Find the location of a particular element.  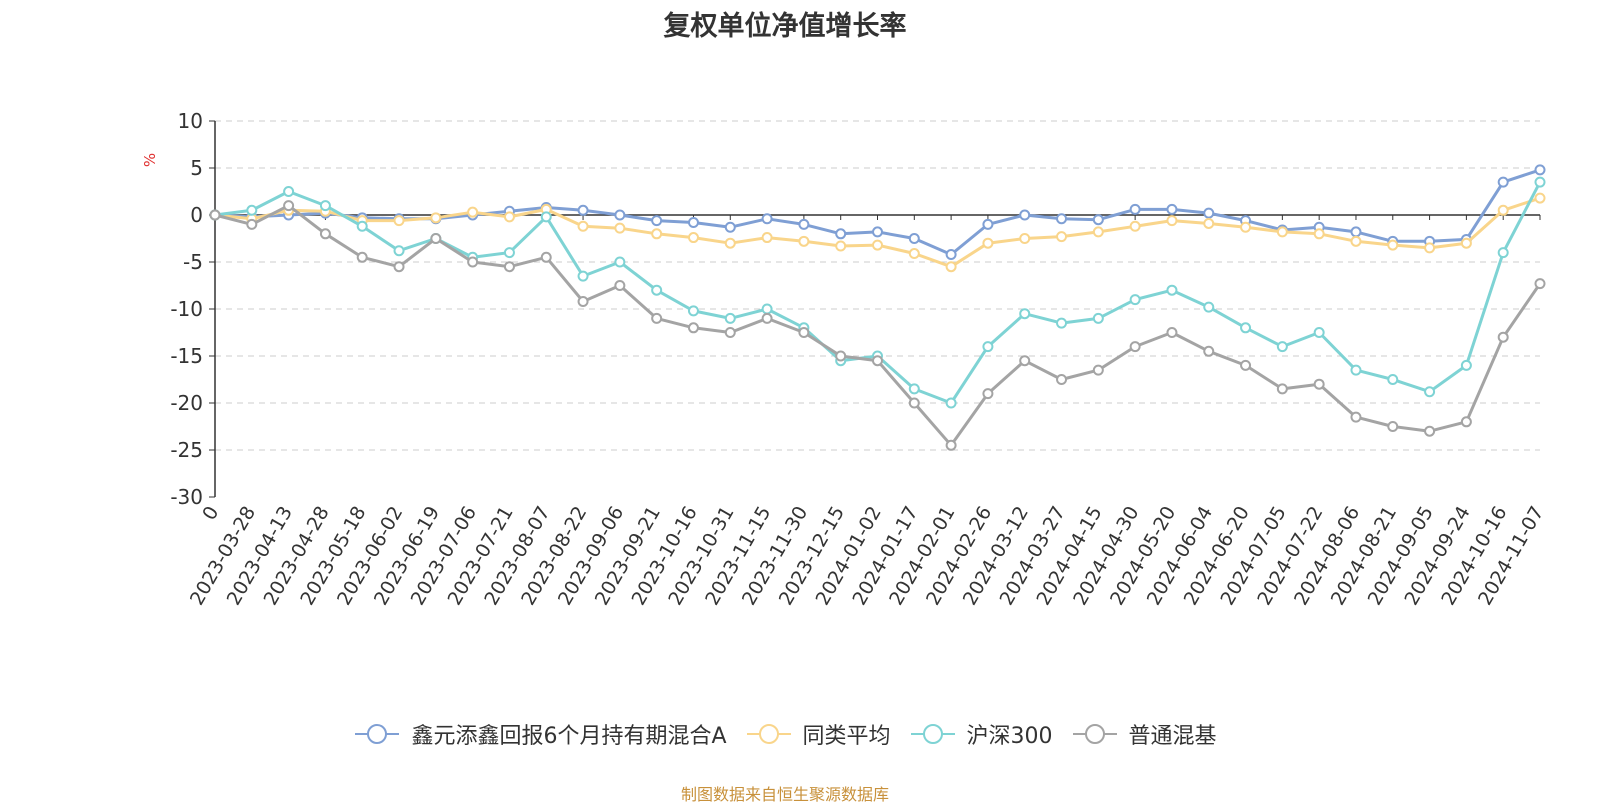

legend-item: 鑫元添鑫回报6个月持有期混合A is located at coordinates (540, 734).